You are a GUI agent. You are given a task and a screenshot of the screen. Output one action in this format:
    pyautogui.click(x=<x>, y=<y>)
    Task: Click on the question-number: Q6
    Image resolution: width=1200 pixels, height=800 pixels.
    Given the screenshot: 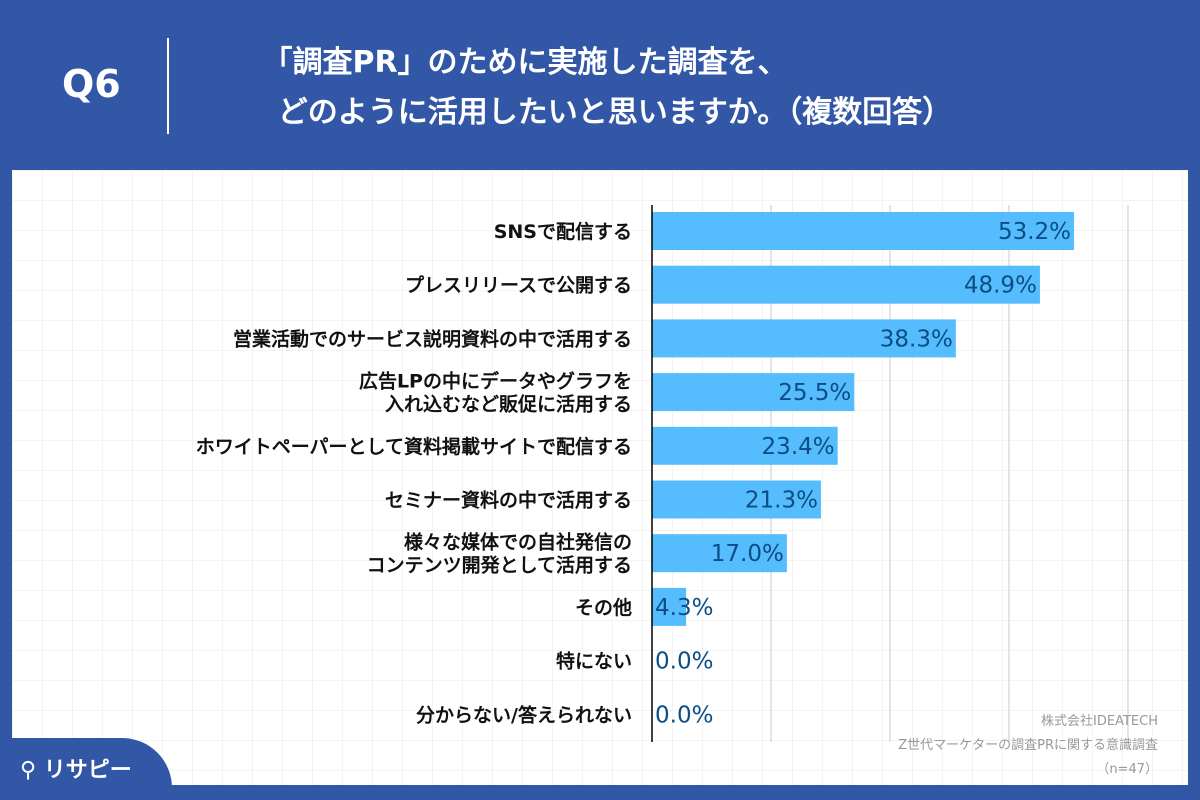 What is the action you would take?
    pyautogui.click(x=91, y=84)
    